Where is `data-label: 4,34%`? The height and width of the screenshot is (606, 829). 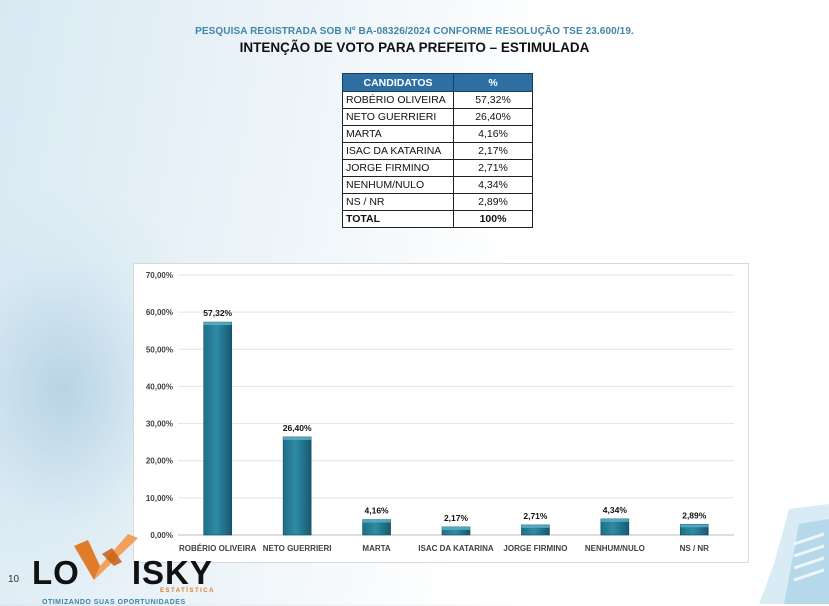 data-label: 4,34% is located at coordinates (615, 510).